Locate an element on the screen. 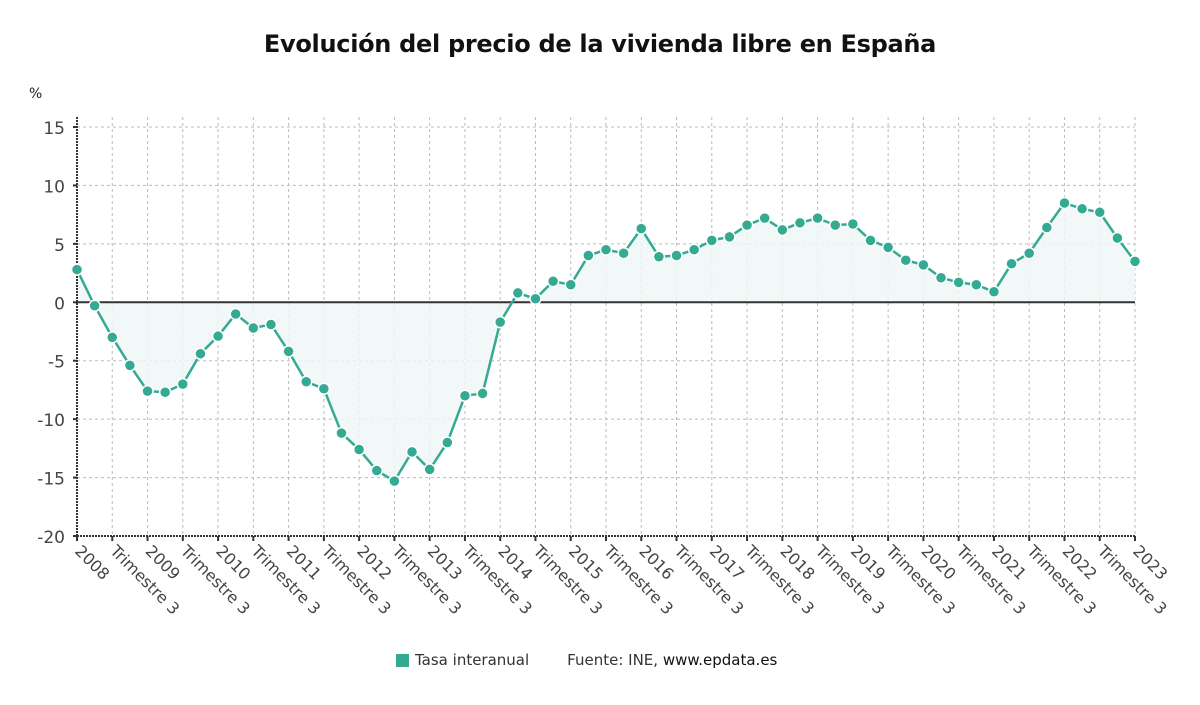  y-tick-label: -15 is located at coordinates (51, 480).